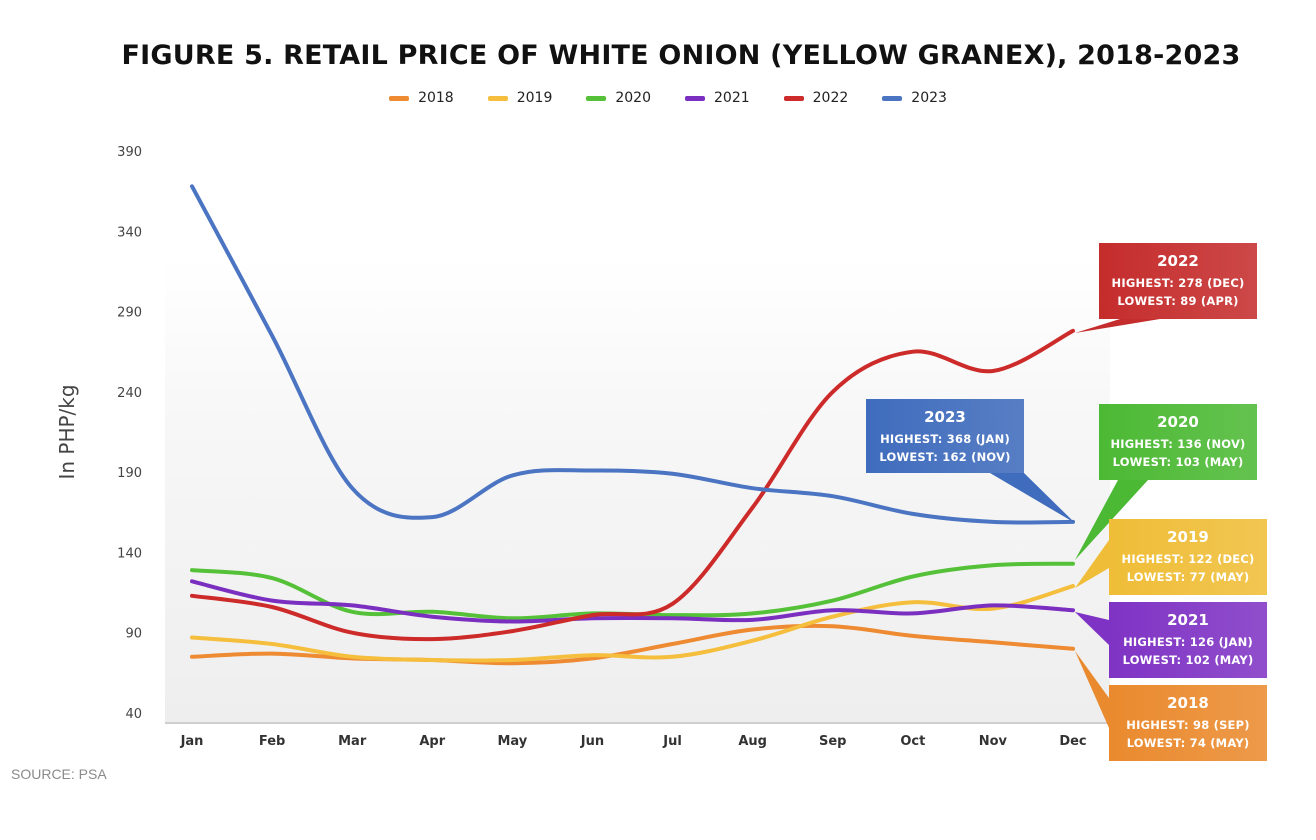 The image size is (1316, 840). What do you see at coordinates (1188, 577) in the screenshot?
I see `callout-lowest: LOWEST: 77 (MAY)` at bounding box center [1188, 577].